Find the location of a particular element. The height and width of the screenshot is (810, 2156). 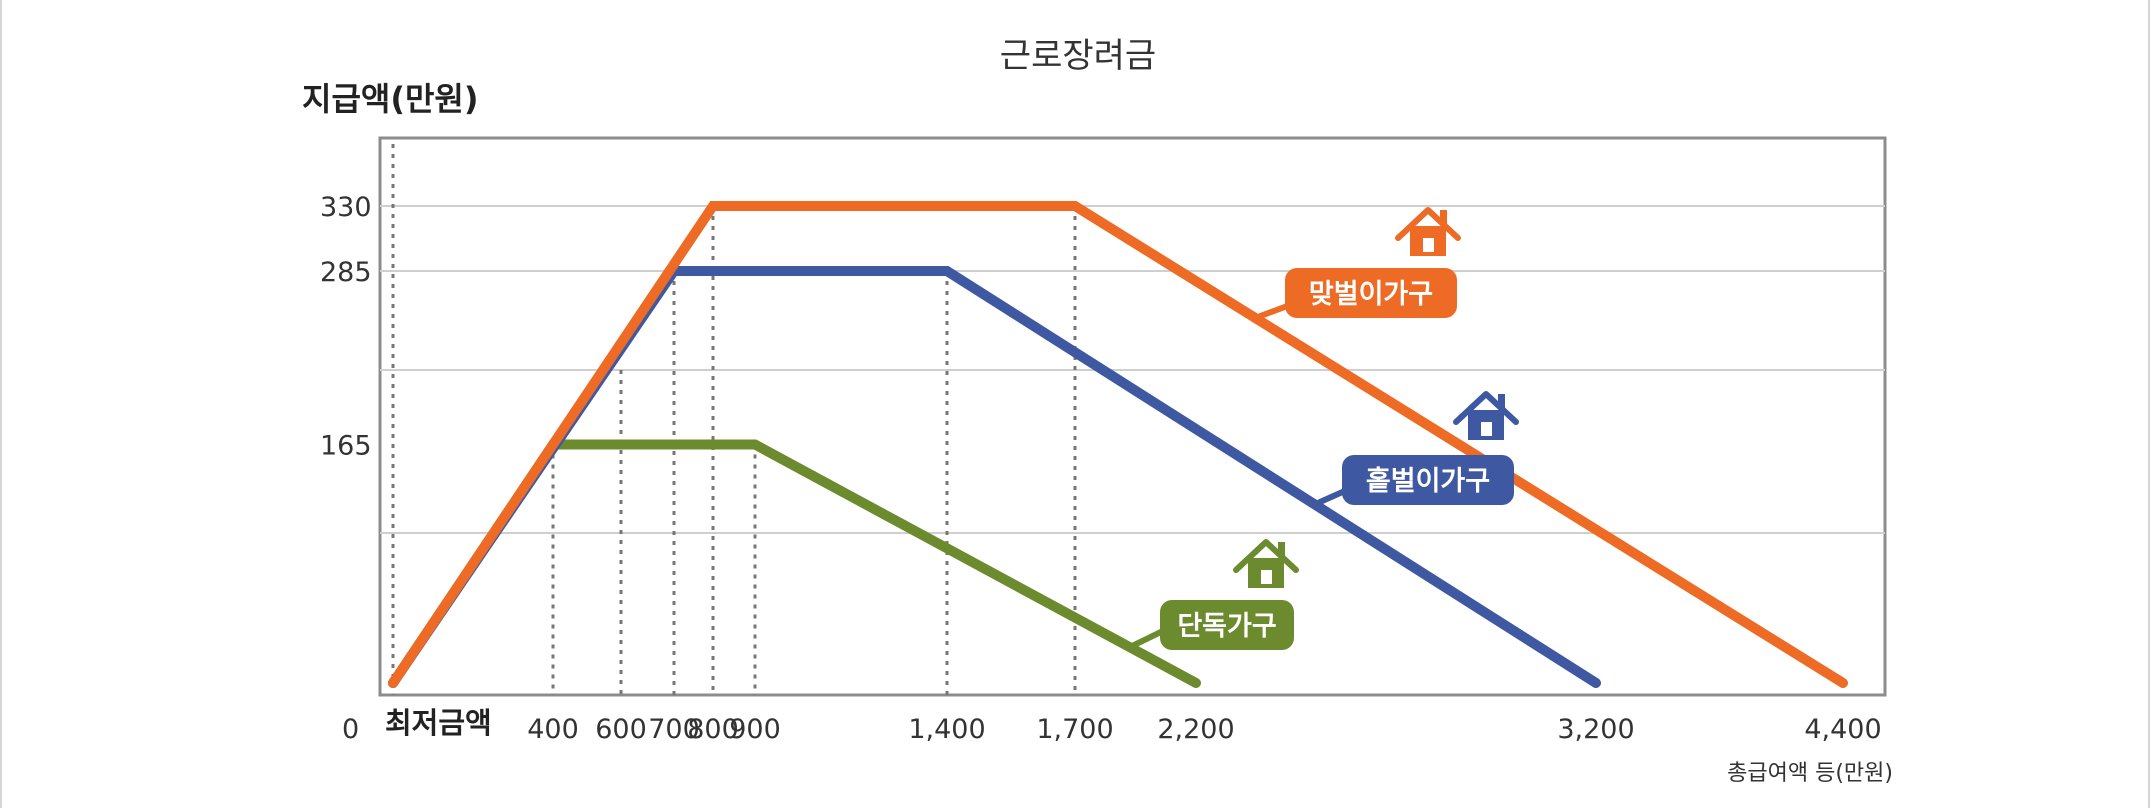

x-tick-label: 800 is located at coordinates (713, 729).